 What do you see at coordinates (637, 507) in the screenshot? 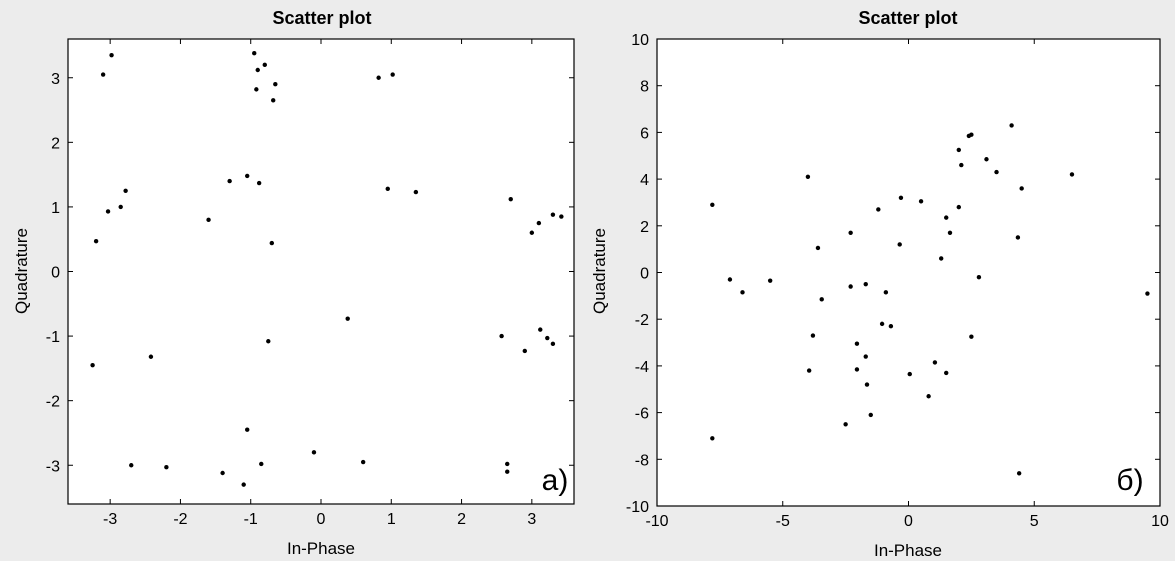
I see `y-tick-label-b: -10` at bounding box center [637, 507].